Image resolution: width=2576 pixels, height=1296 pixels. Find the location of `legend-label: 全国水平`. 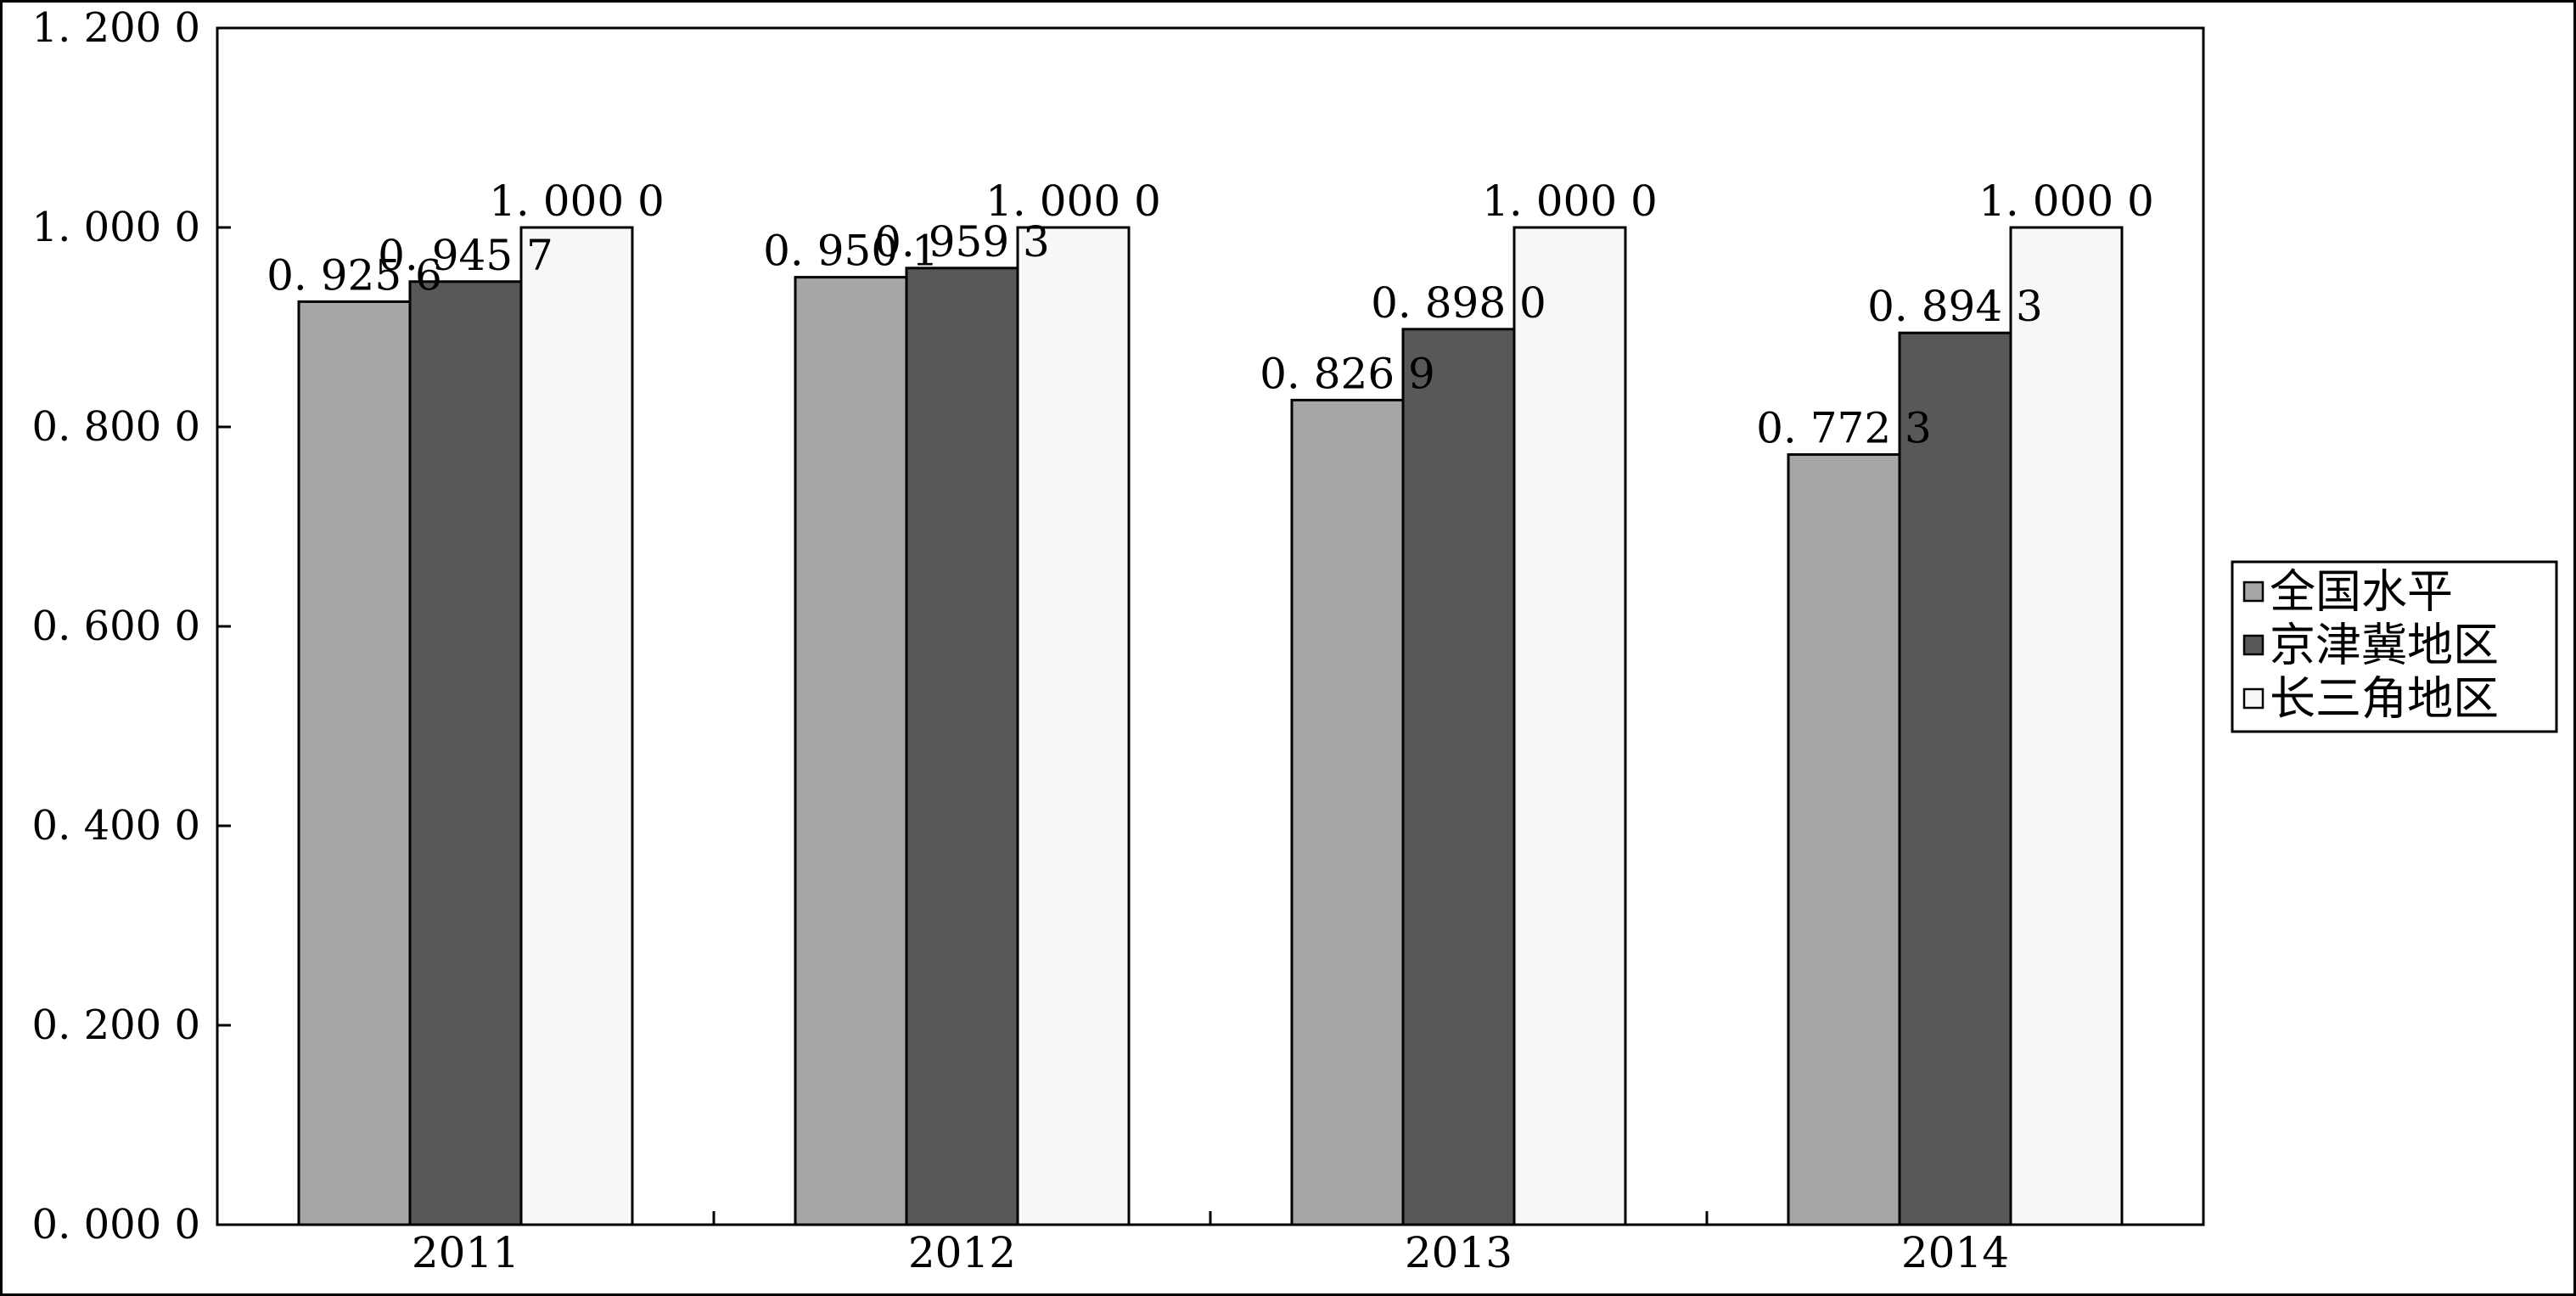

legend-label: 全国水平 is located at coordinates (2361, 592).